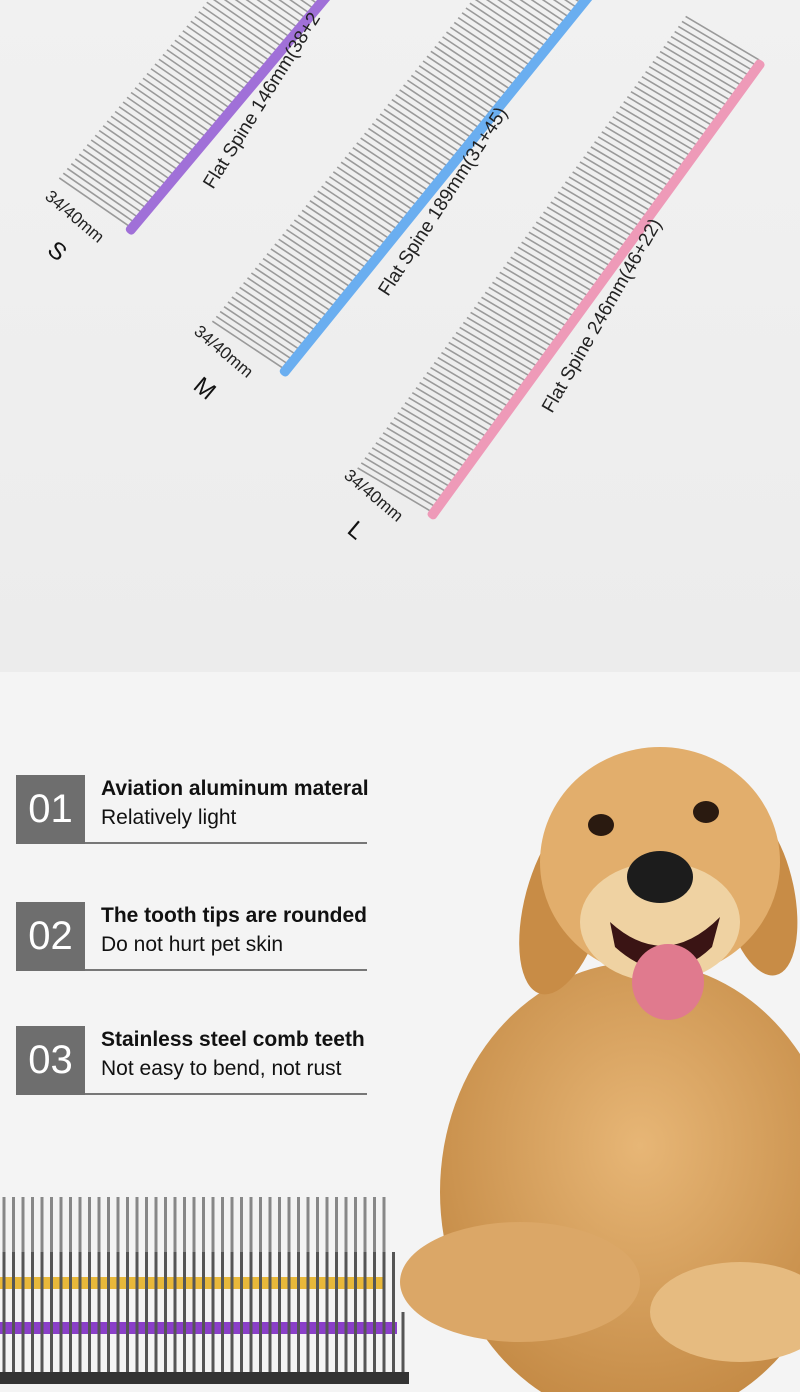 This screenshot has height=1392, width=800. What do you see at coordinates (725, 1312) in the screenshot?
I see `dog-paw` at bounding box center [725, 1312].